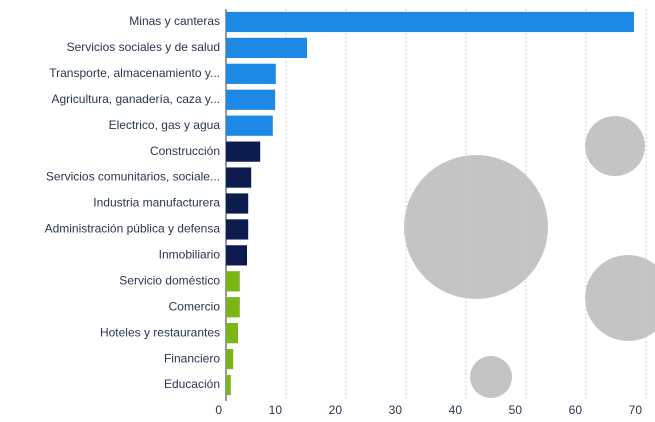 The image size is (655, 422). Describe the element at coordinates (143, 47) in the screenshot. I see `y-tick-label: Servicios sociales y de salud` at that location.